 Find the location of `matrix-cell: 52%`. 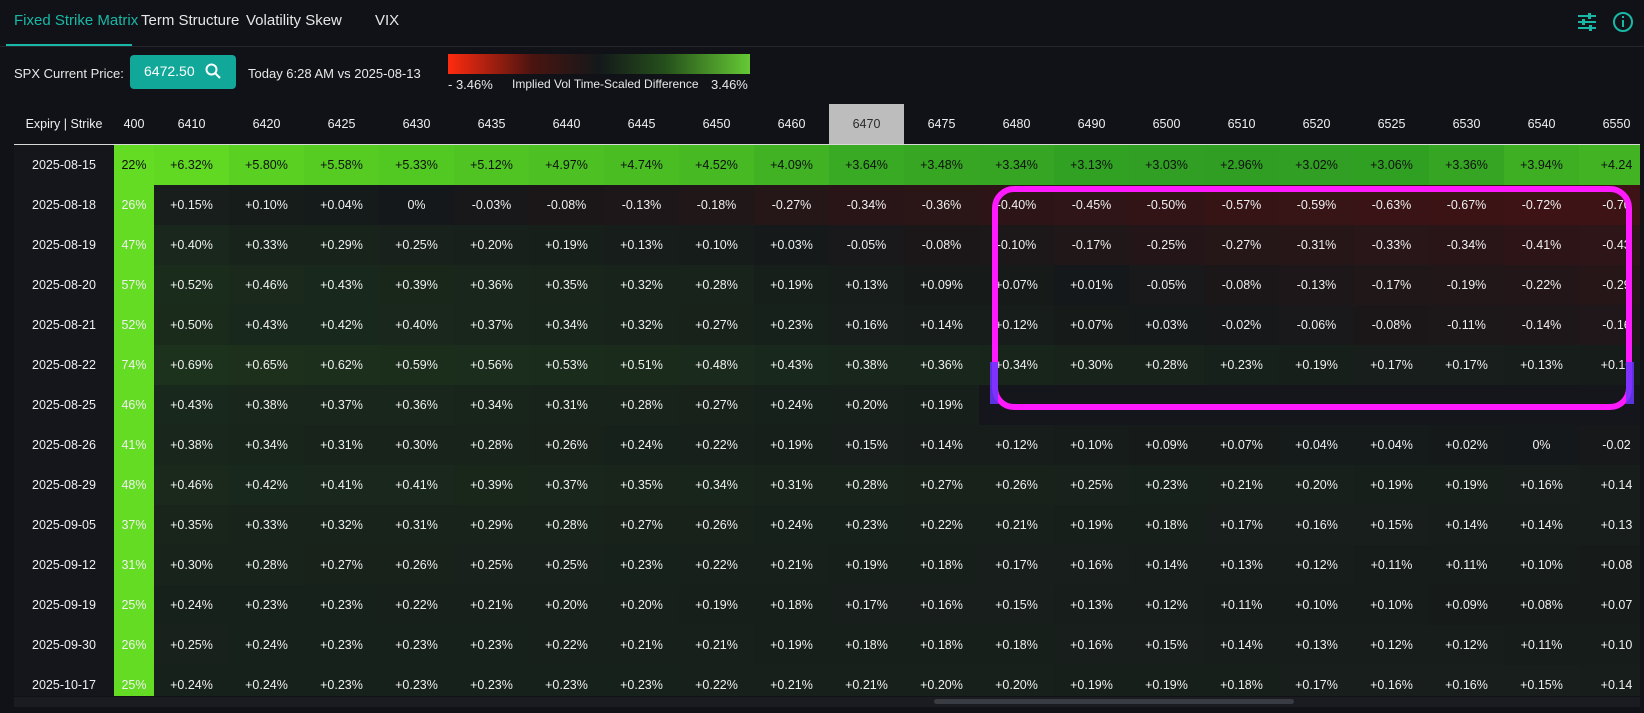

matrix-cell: 52% is located at coordinates (134, 325).